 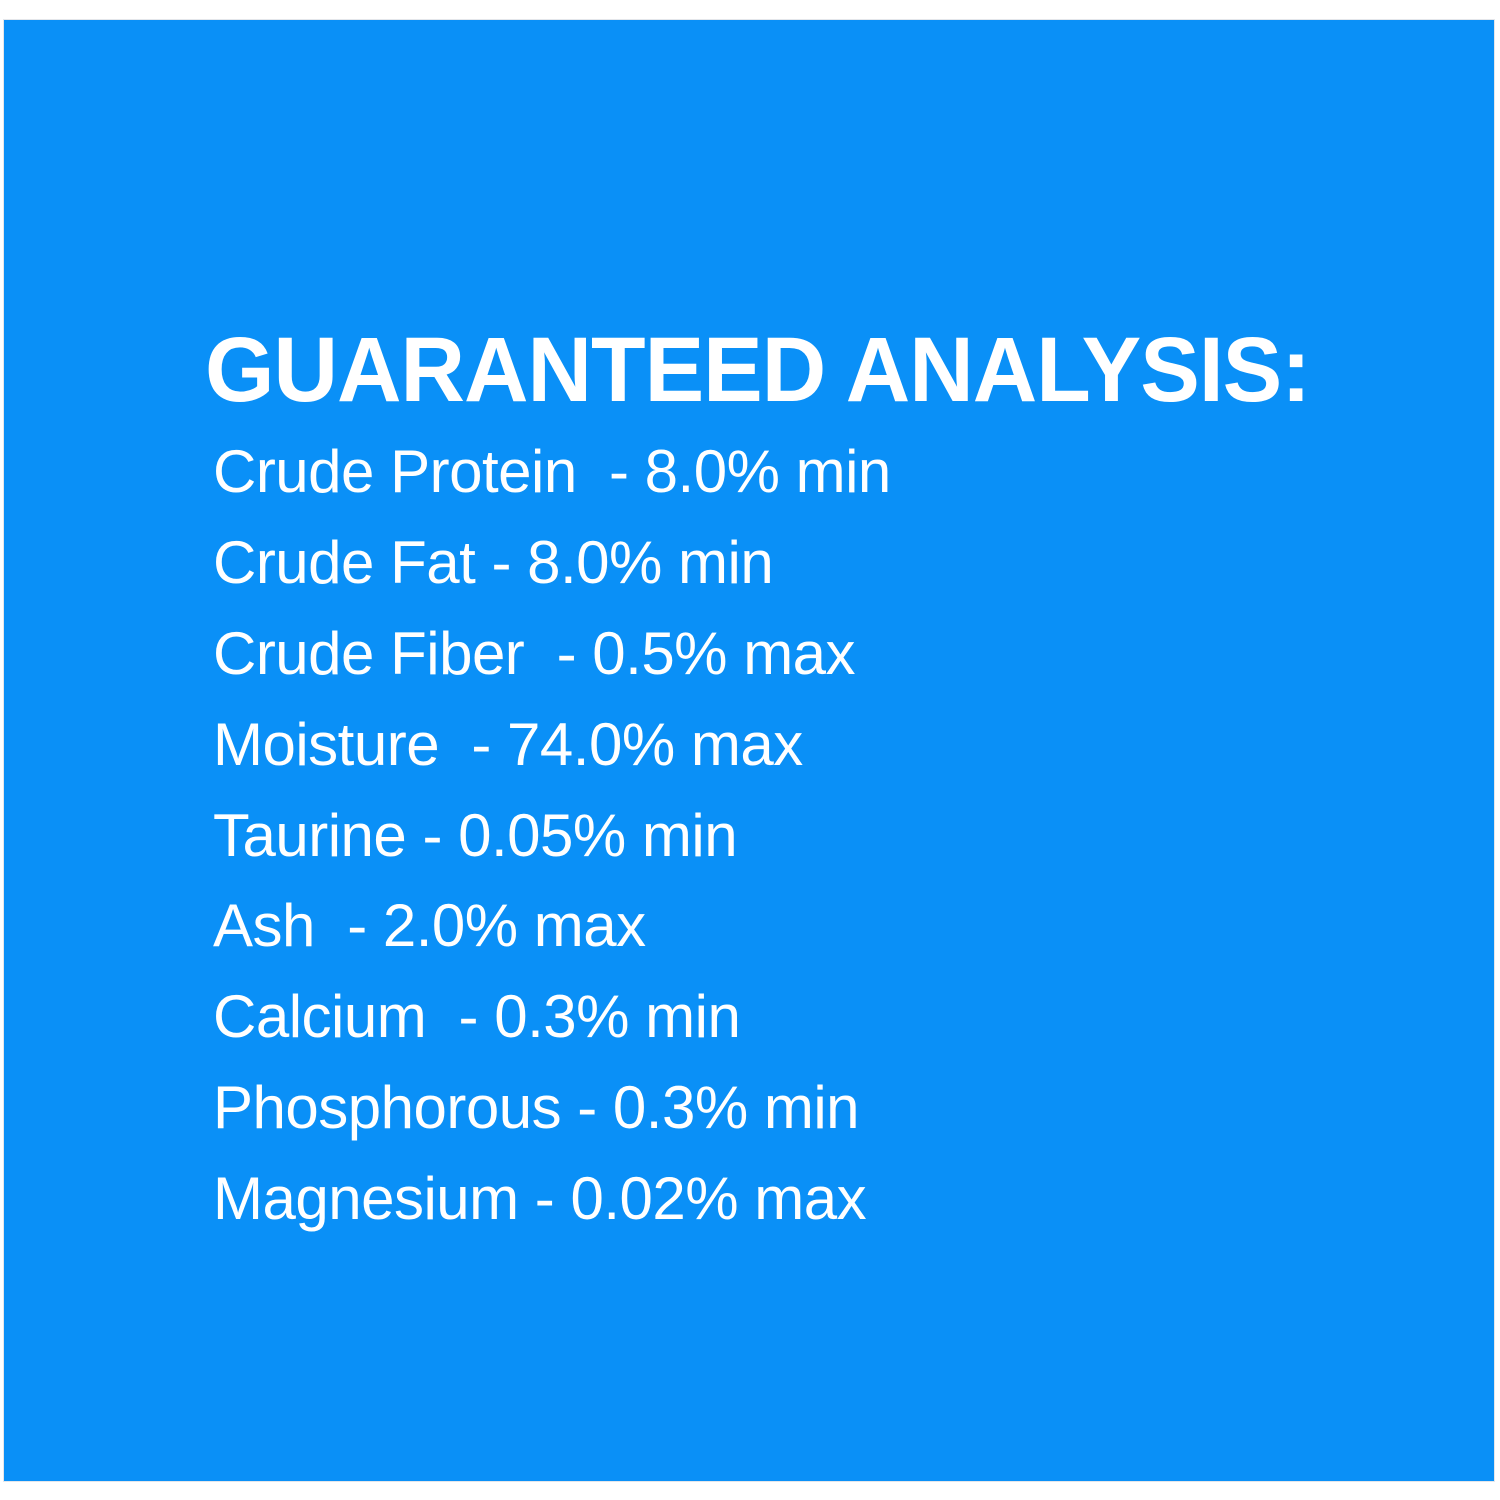 What do you see at coordinates (758, 370) in the screenshot?
I see `title-heading: GUARANTEED ANALYSIS:` at bounding box center [758, 370].